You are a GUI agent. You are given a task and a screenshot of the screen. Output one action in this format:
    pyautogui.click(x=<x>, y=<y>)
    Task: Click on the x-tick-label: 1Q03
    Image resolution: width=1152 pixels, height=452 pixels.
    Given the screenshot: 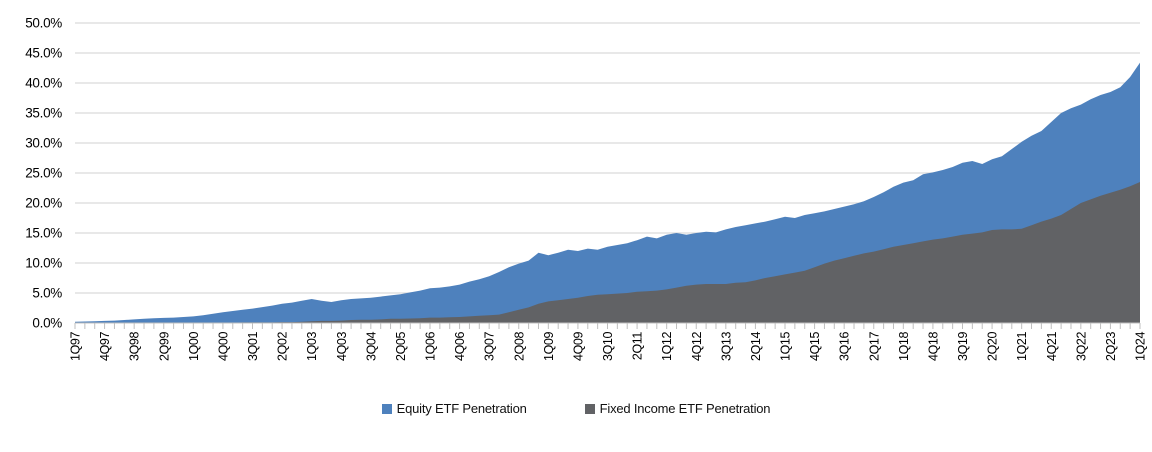 What is the action you would take?
    pyautogui.click(x=312, y=346)
    